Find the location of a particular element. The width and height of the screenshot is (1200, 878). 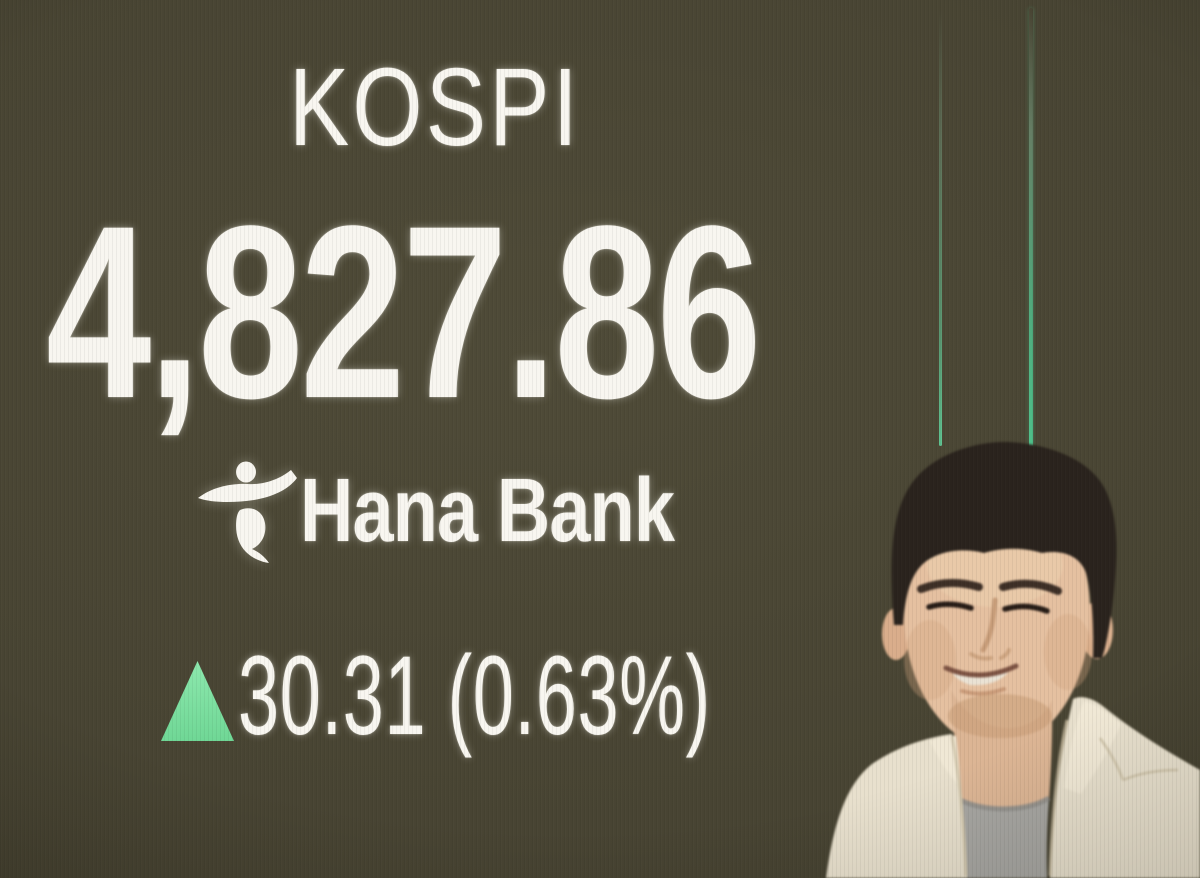

hana-symbol-body is located at coordinates (252, 535).